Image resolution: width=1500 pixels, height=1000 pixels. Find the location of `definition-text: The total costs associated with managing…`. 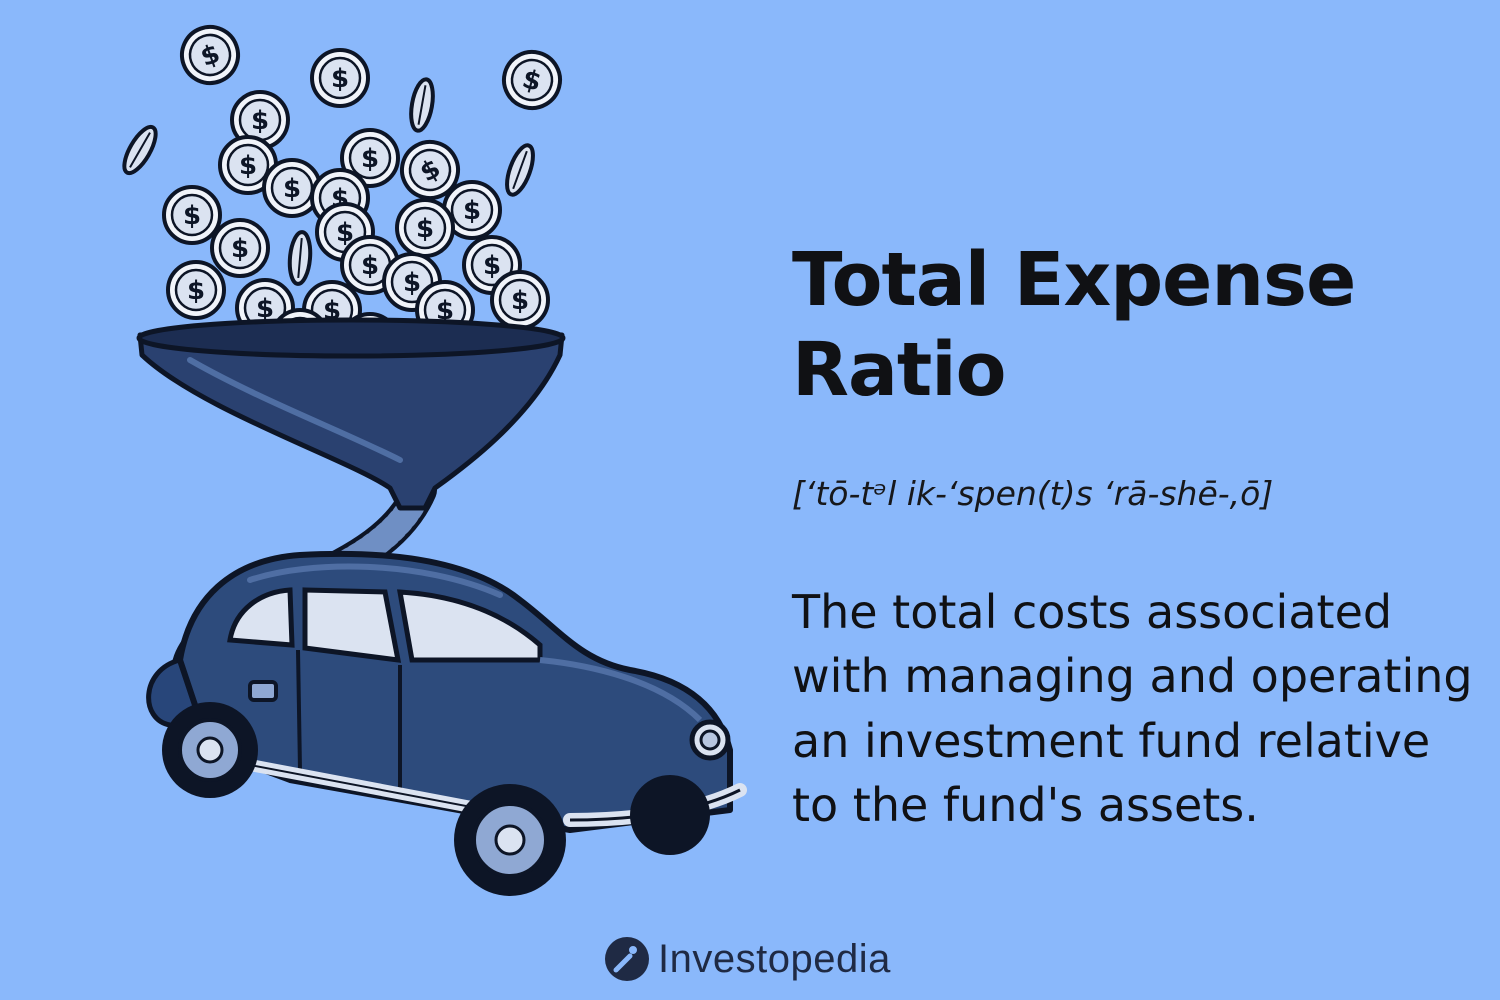

definition-text: The total costs associated with managing… is located at coordinates (1132, 709).